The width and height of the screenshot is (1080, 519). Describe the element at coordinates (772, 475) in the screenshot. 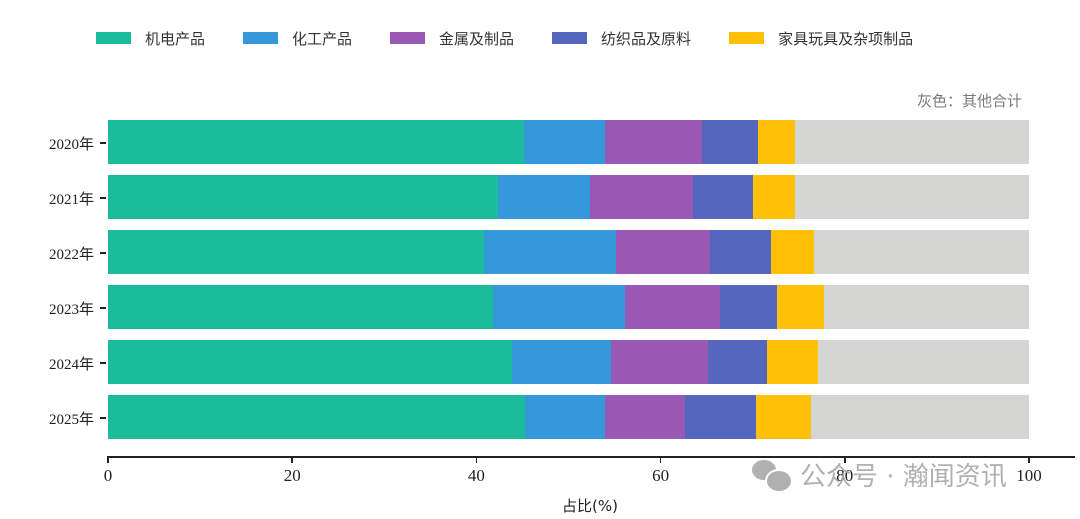

I see `wechat-icon` at that location.